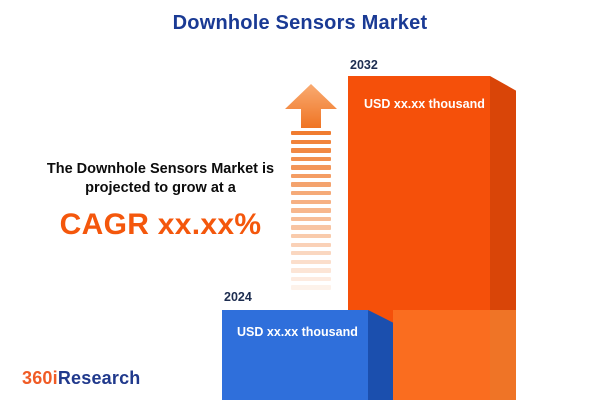  What do you see at coordinates (311, 106) in the screenshot?
I see `arrow-head-icon` at bounding box center [311, 106].